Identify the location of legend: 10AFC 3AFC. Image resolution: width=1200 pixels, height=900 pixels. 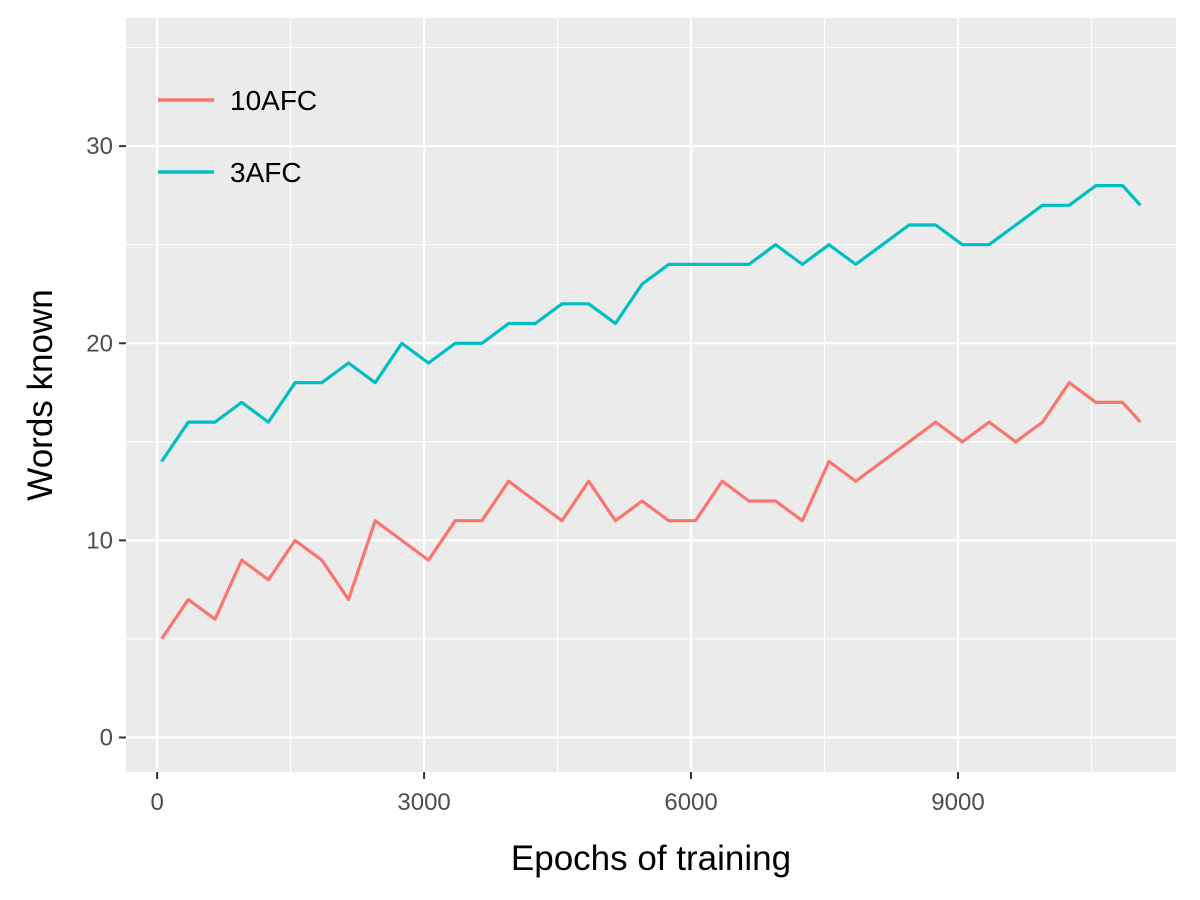
(237, 136).